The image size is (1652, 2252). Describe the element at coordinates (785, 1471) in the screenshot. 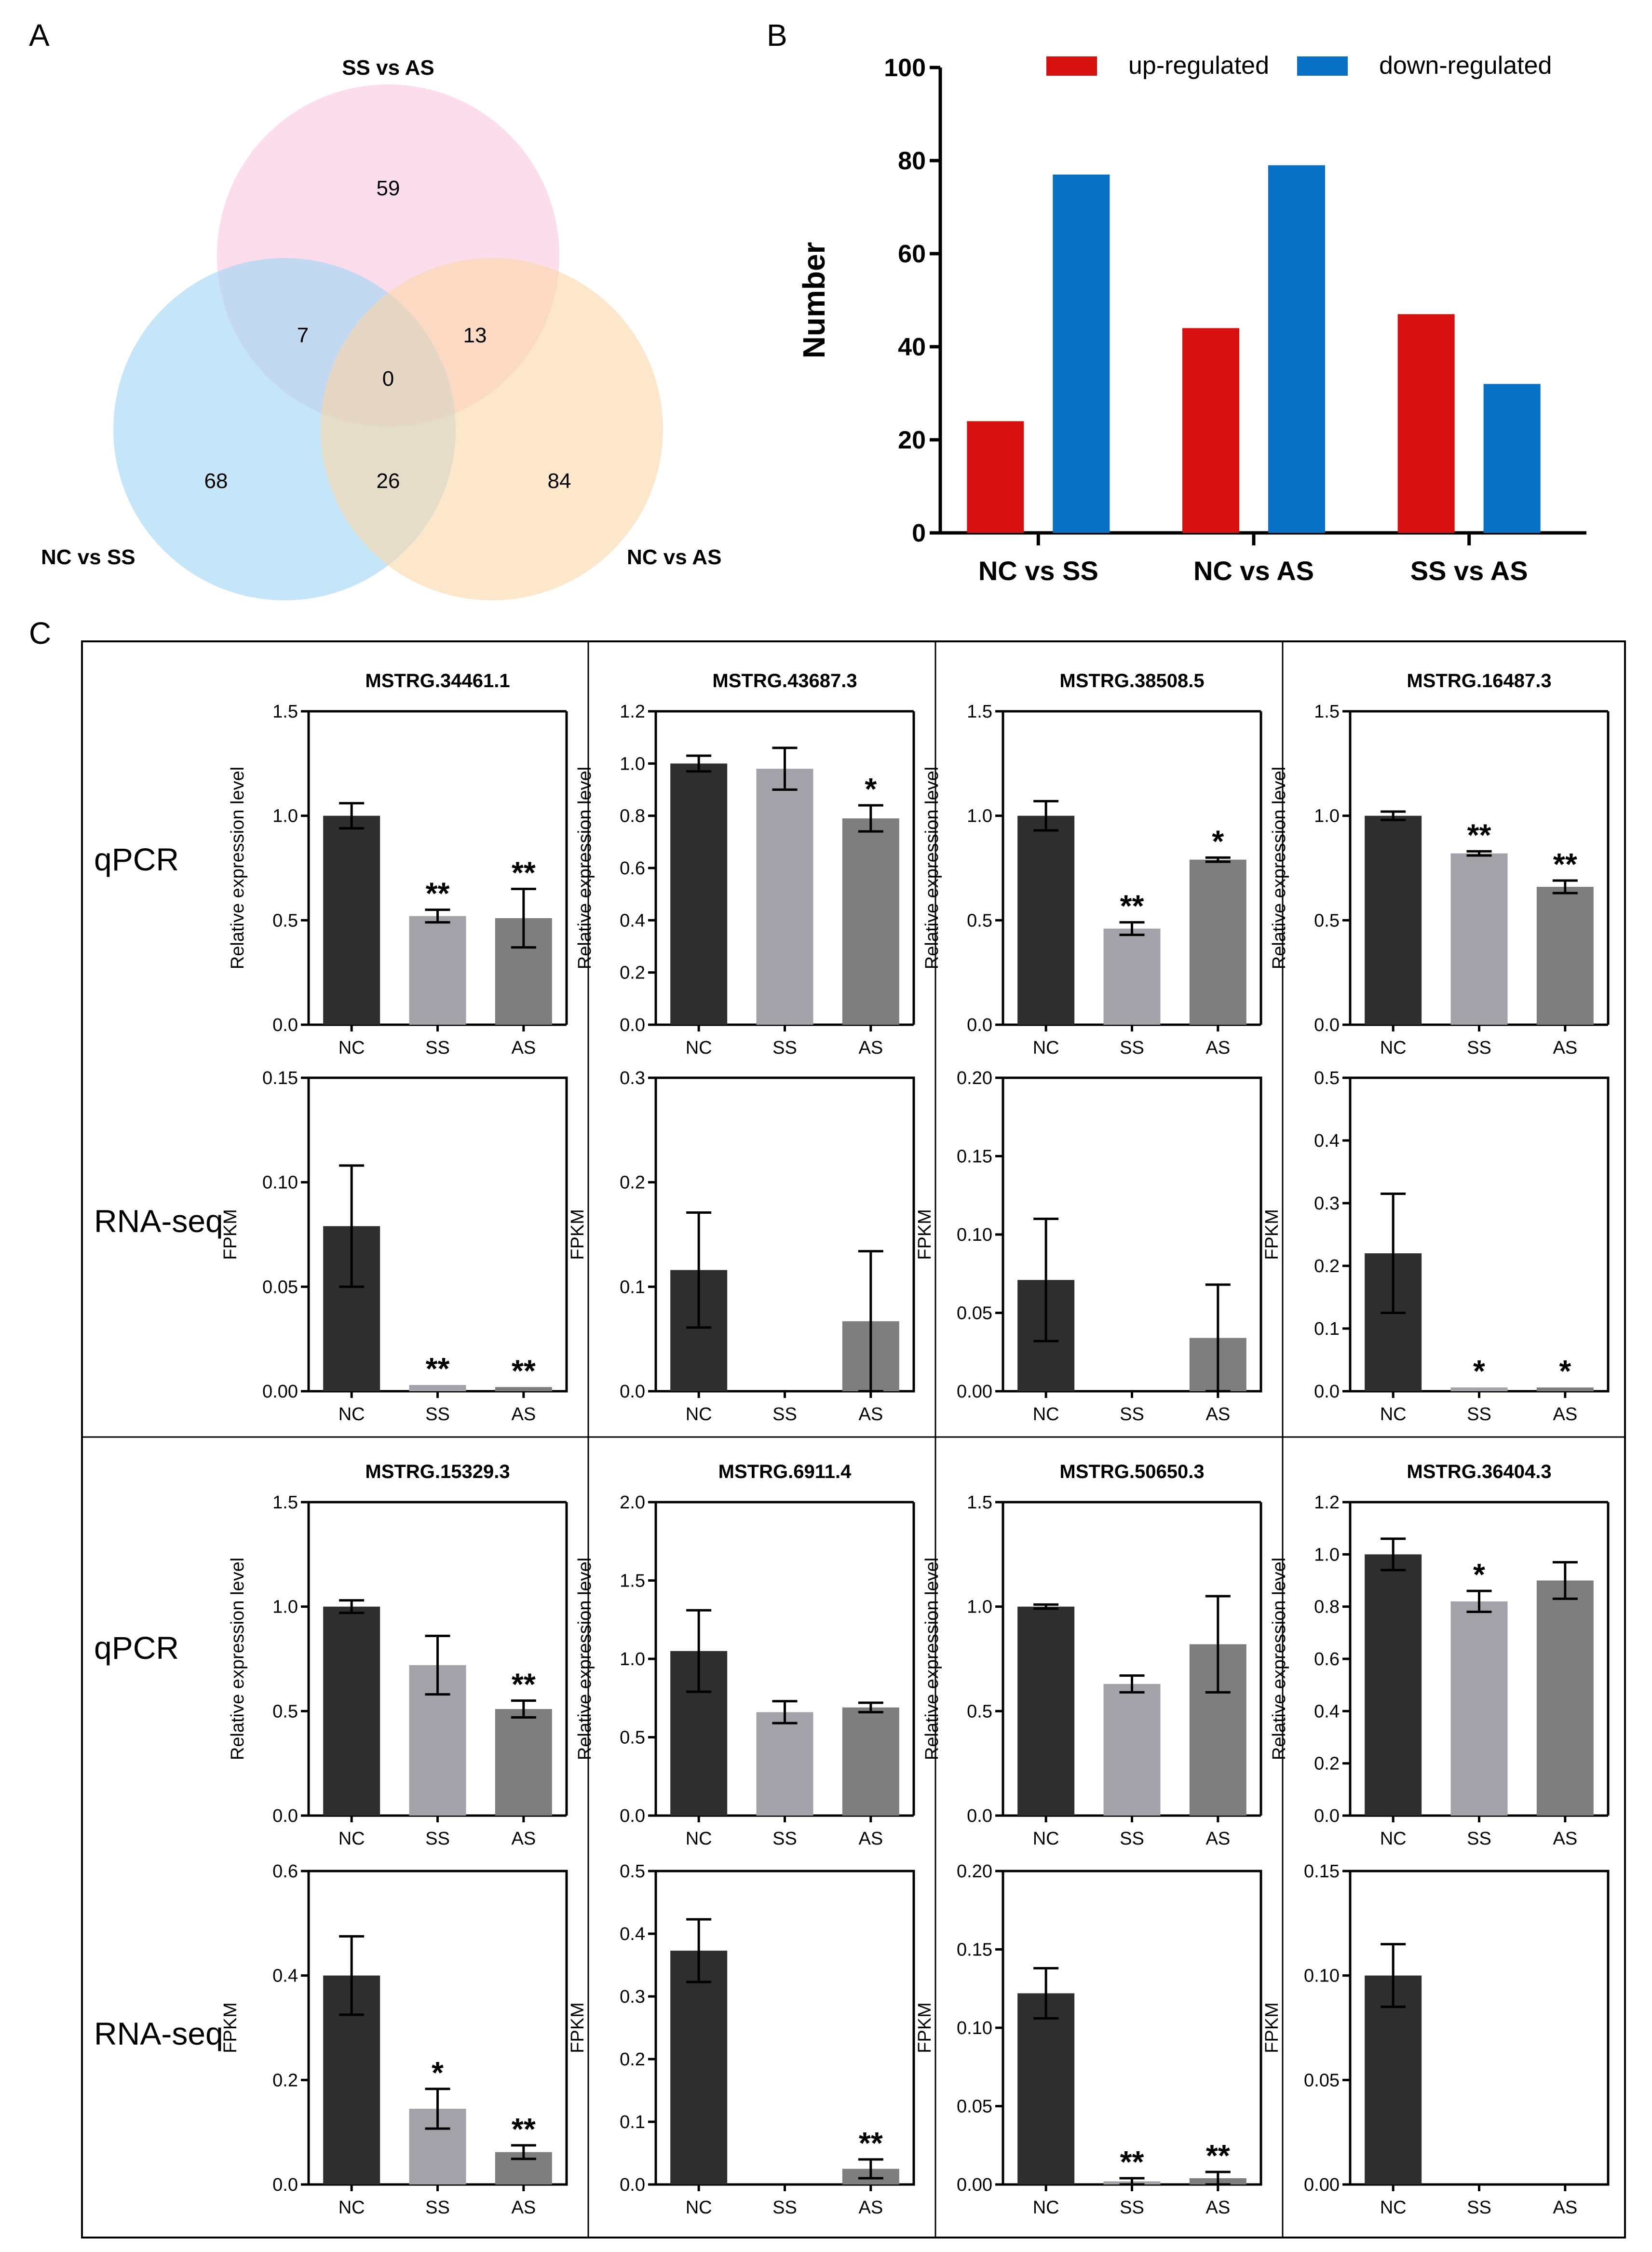

I see `chart-title: MSTRG.6911.4` at that location.